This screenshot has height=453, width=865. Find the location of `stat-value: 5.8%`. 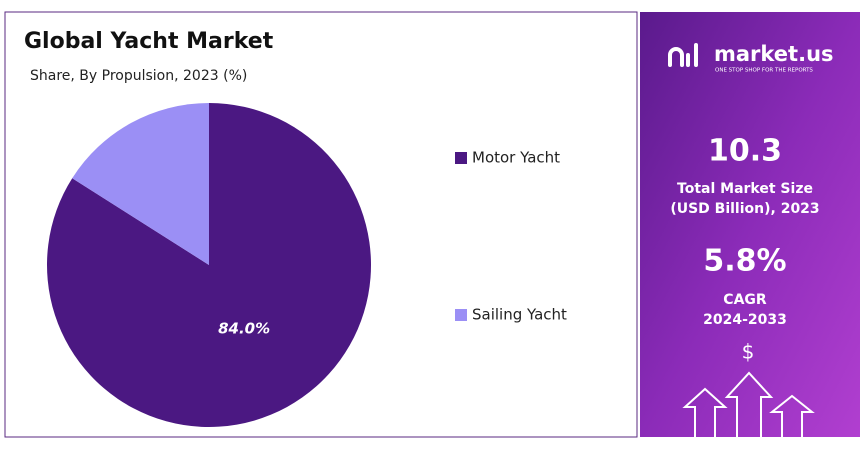

stat-value: 5.8% is located at coordinates (744, 261).